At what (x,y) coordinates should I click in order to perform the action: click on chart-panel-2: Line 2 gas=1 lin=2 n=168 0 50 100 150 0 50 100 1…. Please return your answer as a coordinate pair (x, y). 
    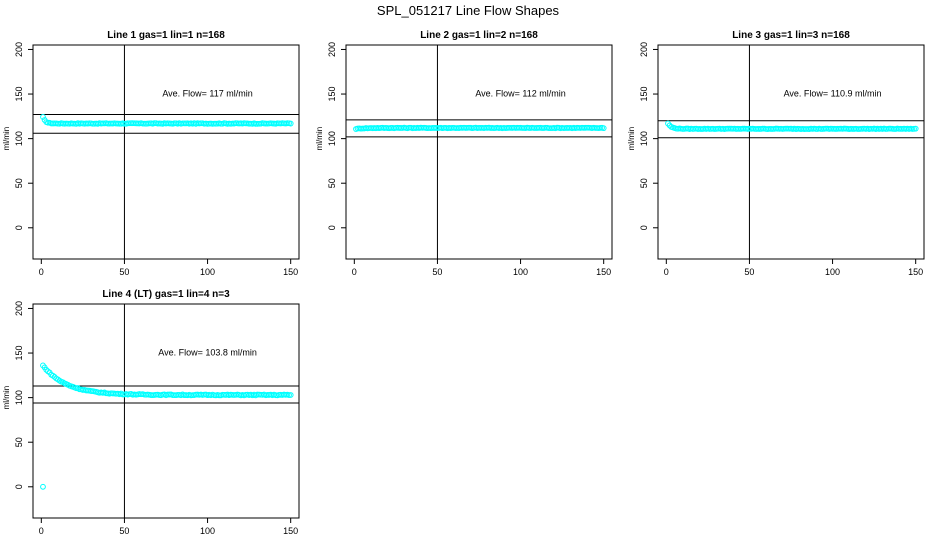
    Looking at the image, I should click on (464, 153).